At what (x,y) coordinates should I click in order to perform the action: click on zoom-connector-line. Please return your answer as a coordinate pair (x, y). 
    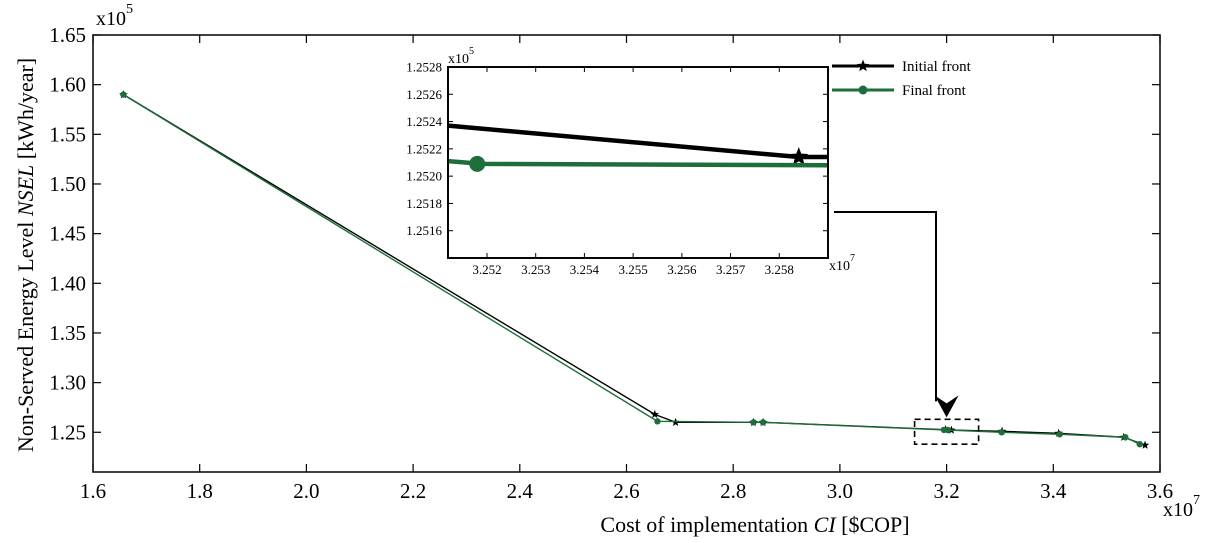
    Looking at the image, I should click on (885, 306).